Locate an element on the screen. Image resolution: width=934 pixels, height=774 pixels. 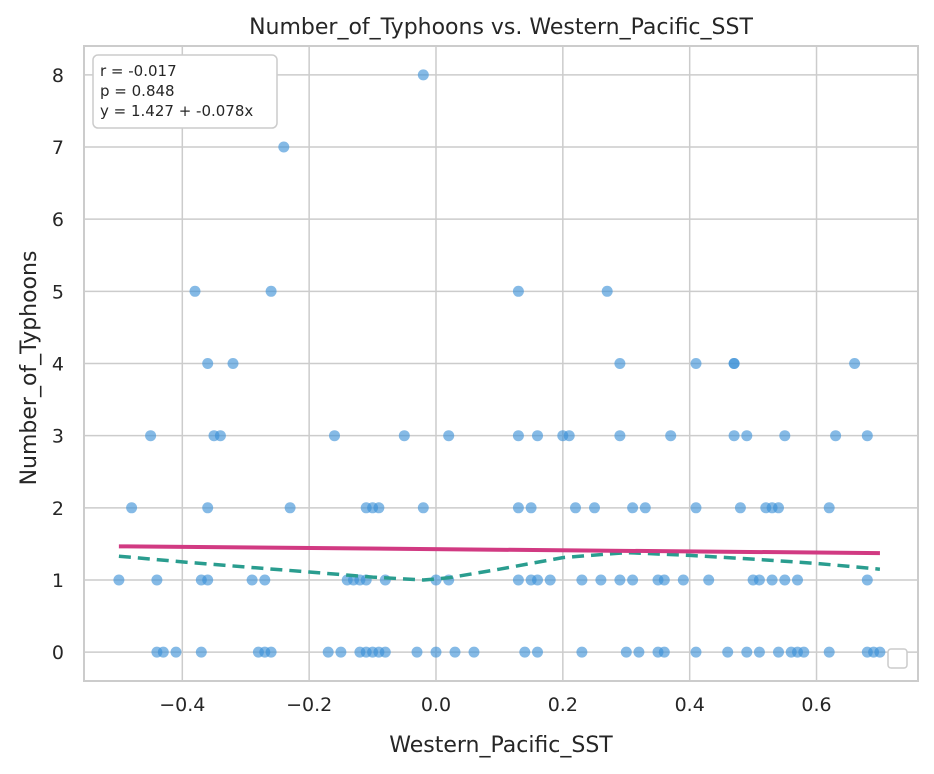
legend-box is located at coordinates (897, 658).